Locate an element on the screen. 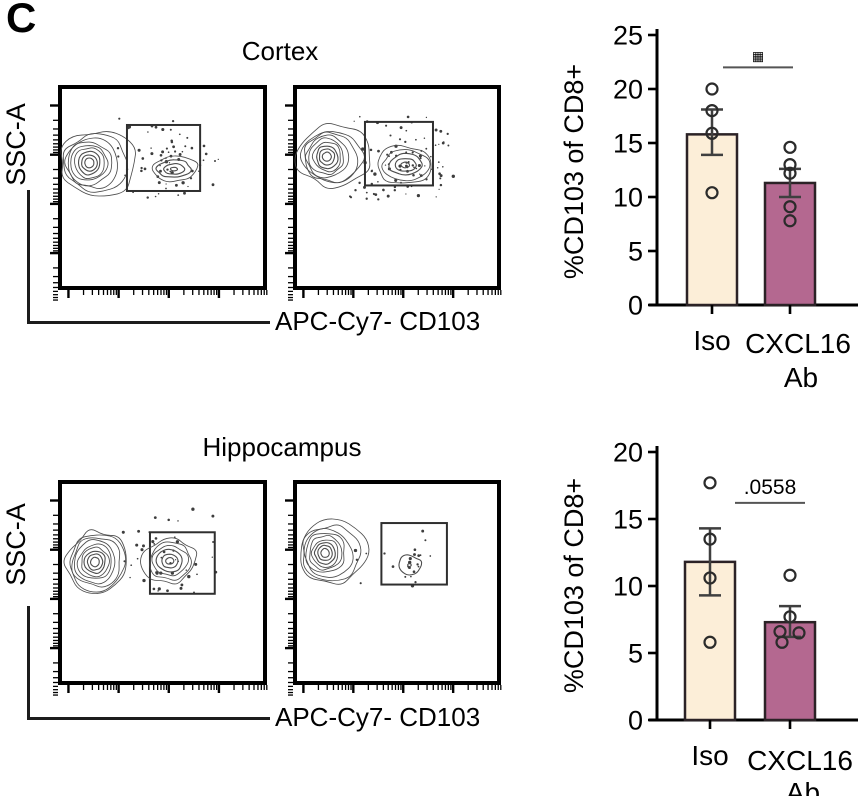  flow-plot-cortex-cxcl16 is located at coordinates (393, 193).